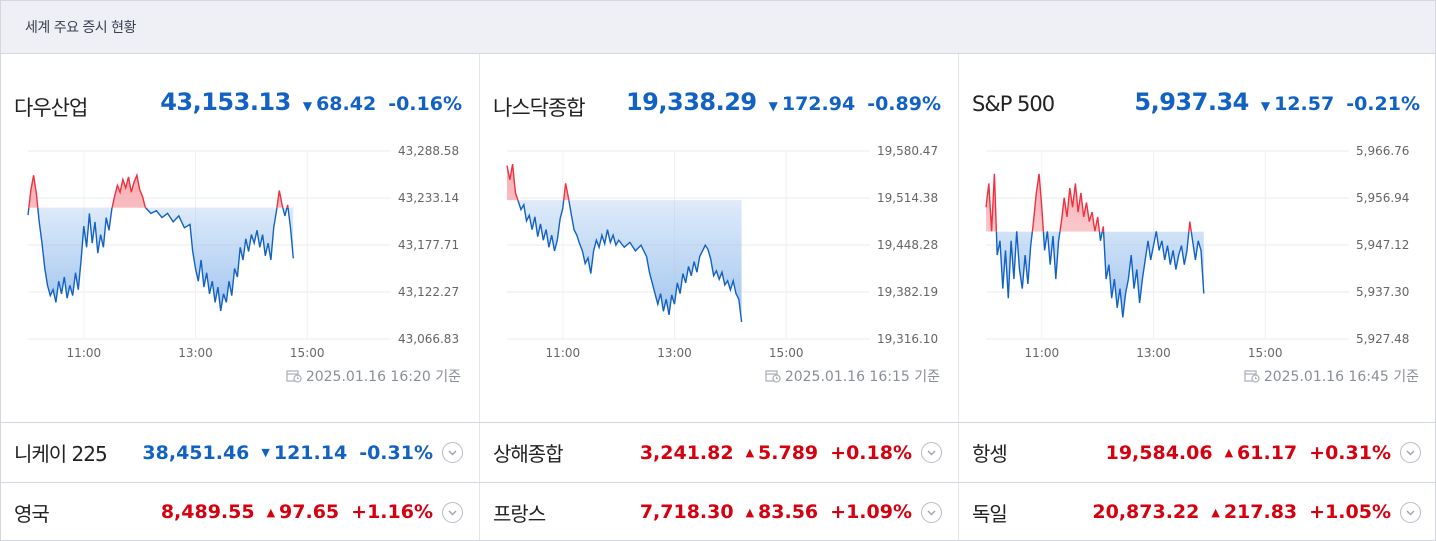 The width and height of the screenshot is (1436, 541). I want to click on index-quote: 8,489.55 ▲ 97.65 +1.16%, so click(297, 512).